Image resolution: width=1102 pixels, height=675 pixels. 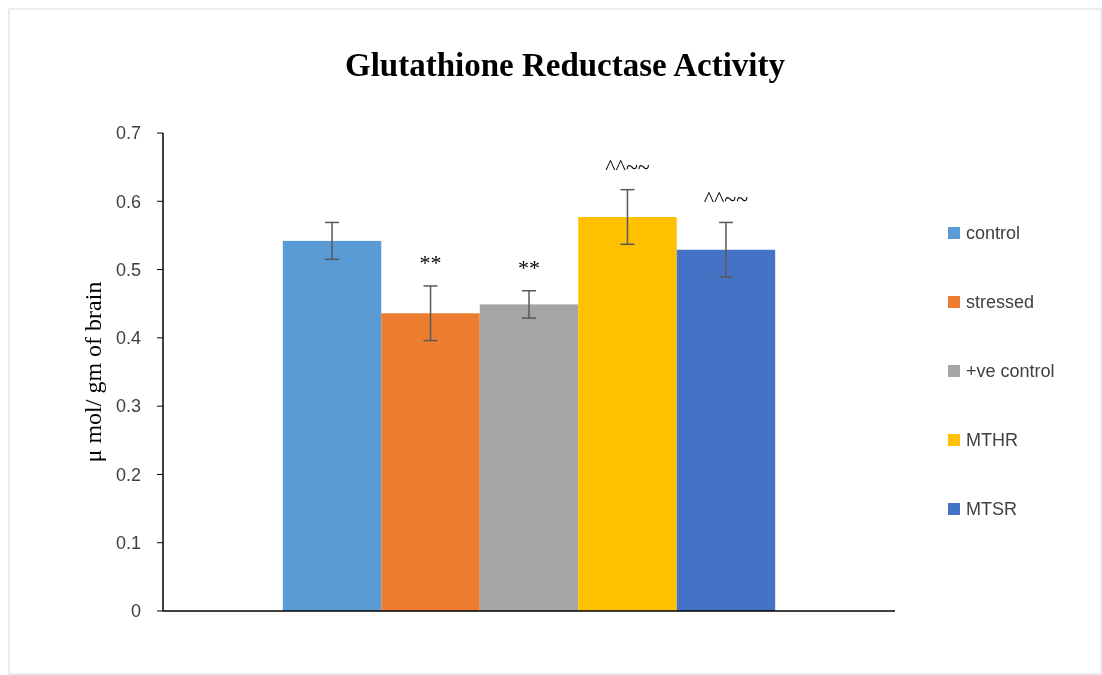 I want to click on legend-label: control, so click(x=993, y=233).